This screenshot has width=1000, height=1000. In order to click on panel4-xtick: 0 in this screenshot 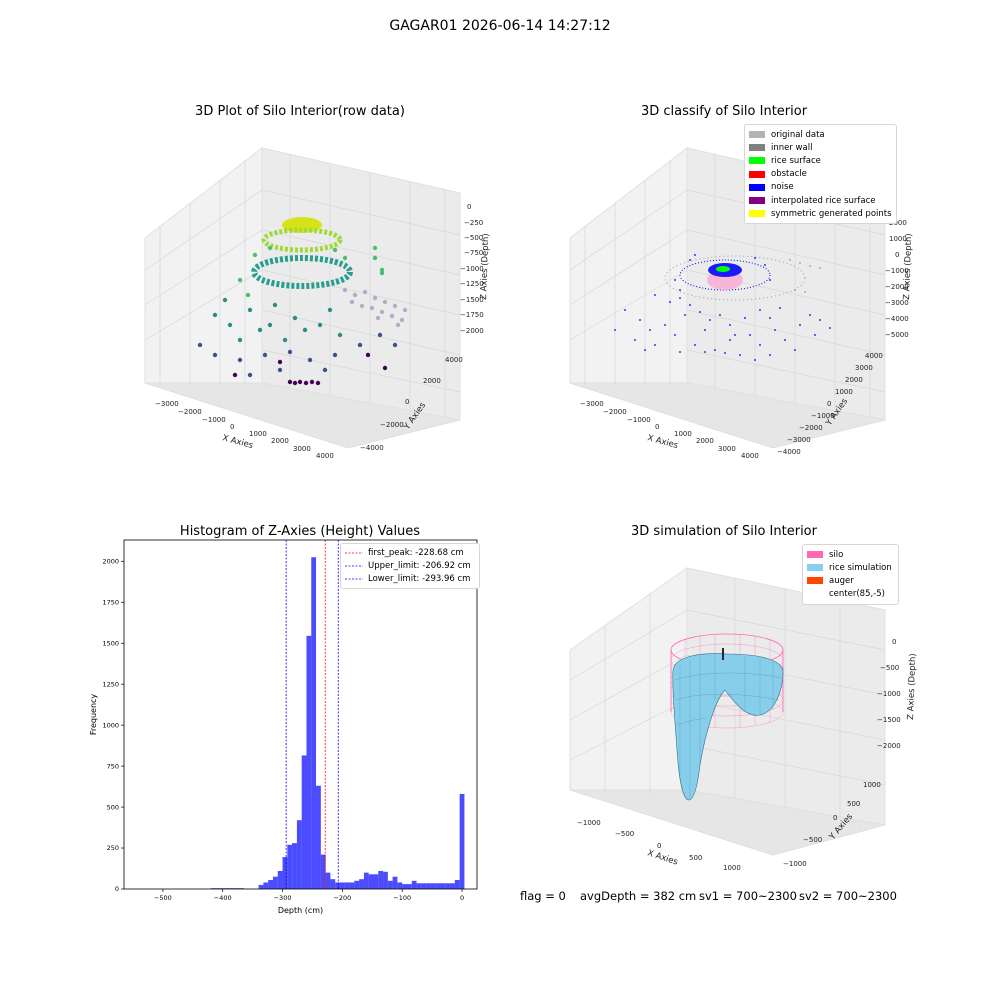, I will do `click(659, 846)`.